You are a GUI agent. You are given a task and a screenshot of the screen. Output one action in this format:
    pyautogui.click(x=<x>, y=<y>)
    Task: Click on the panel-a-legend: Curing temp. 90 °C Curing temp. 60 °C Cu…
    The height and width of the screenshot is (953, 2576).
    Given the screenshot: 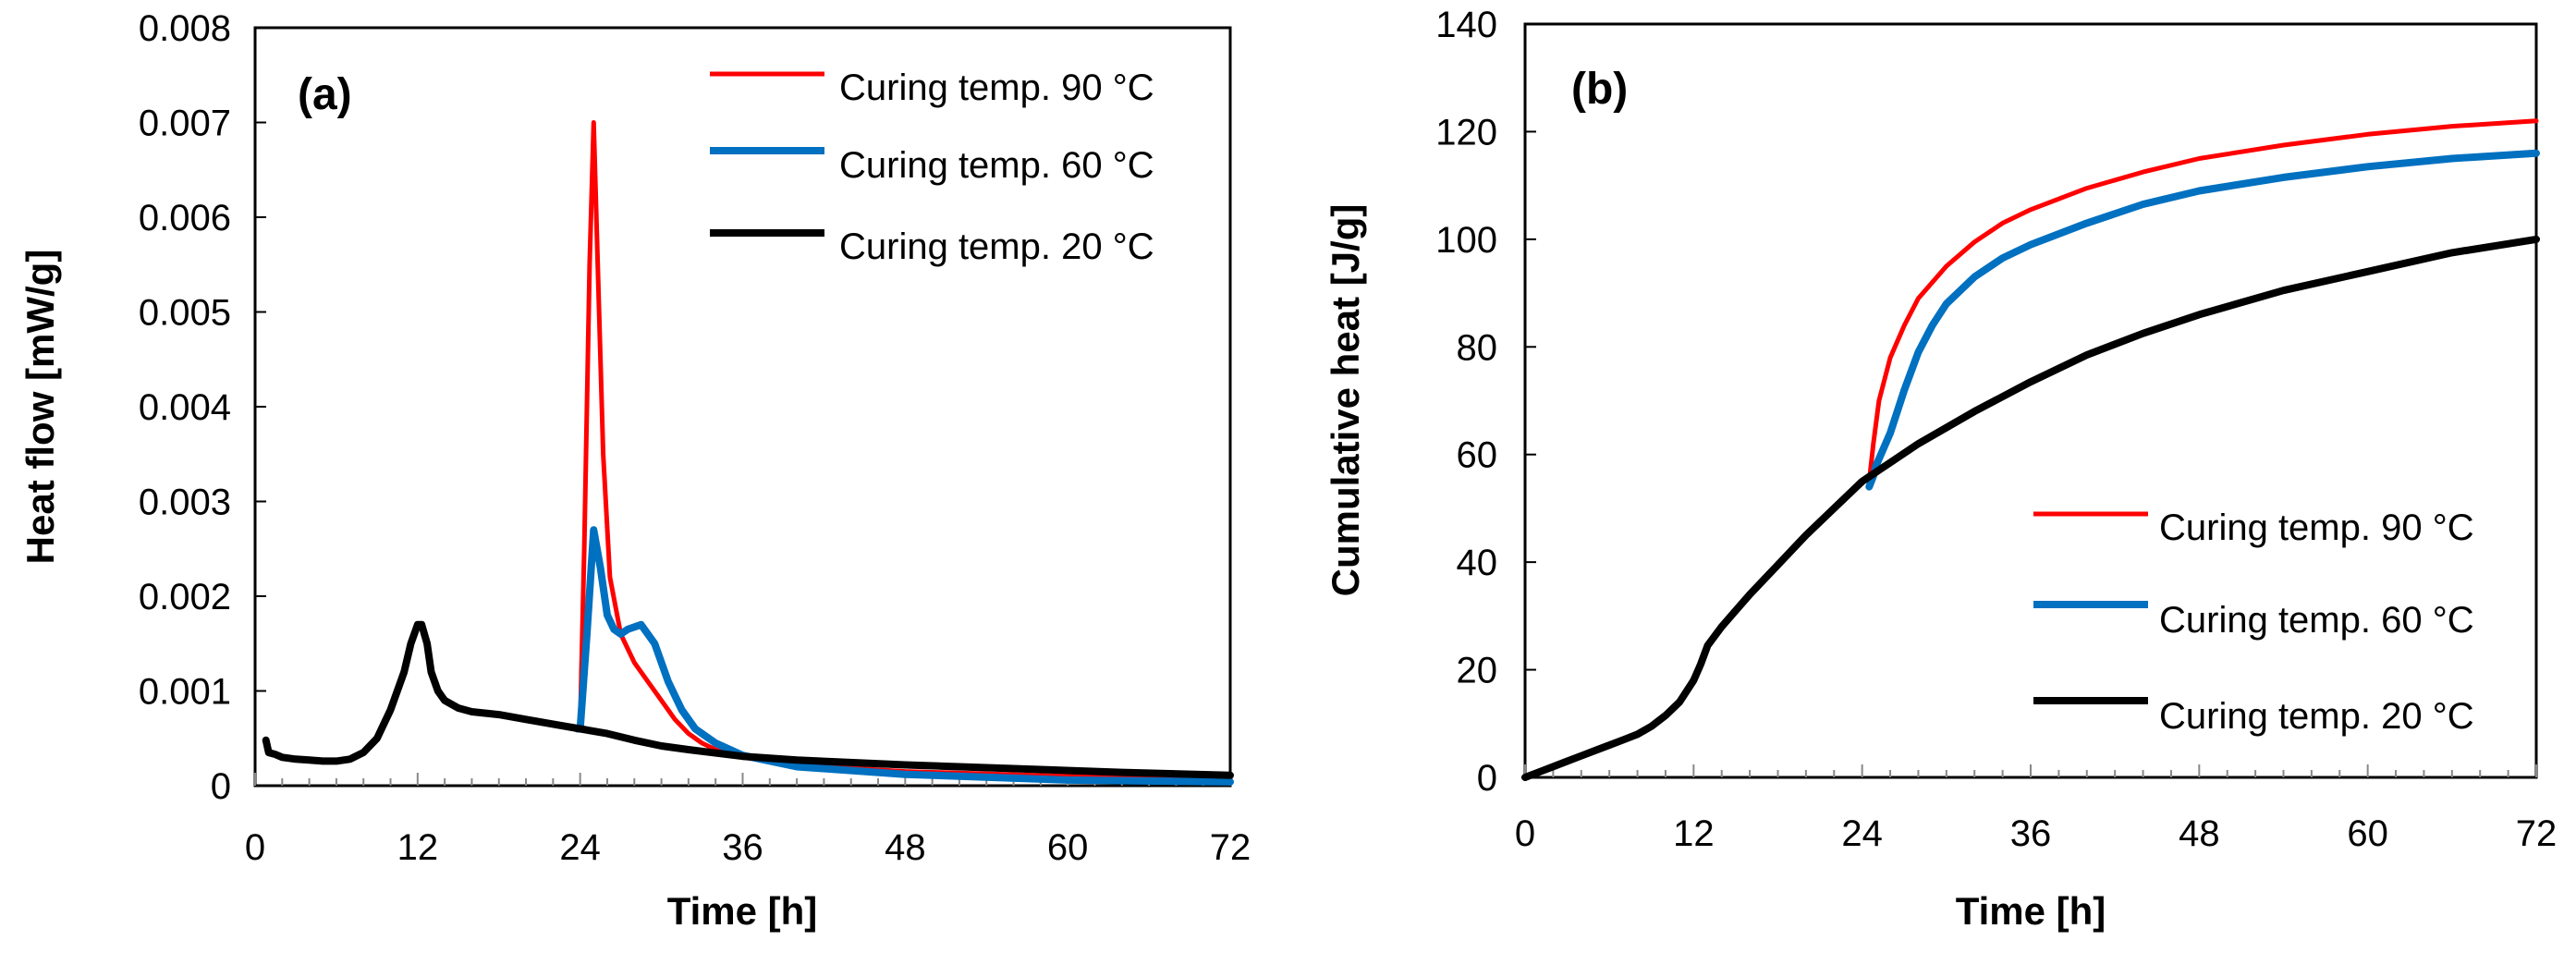 What is the action you would take?
    pyautogui.click(x=932, y=167)
    